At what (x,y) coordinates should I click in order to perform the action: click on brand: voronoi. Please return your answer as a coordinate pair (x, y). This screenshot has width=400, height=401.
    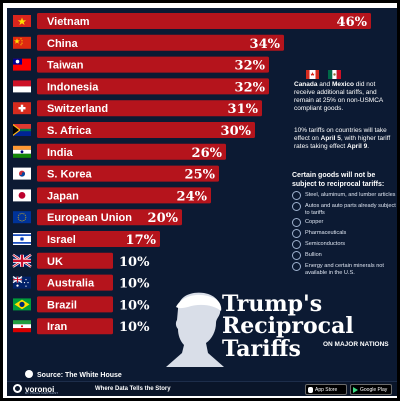
    Looking at the image, I should click on (33, 389).